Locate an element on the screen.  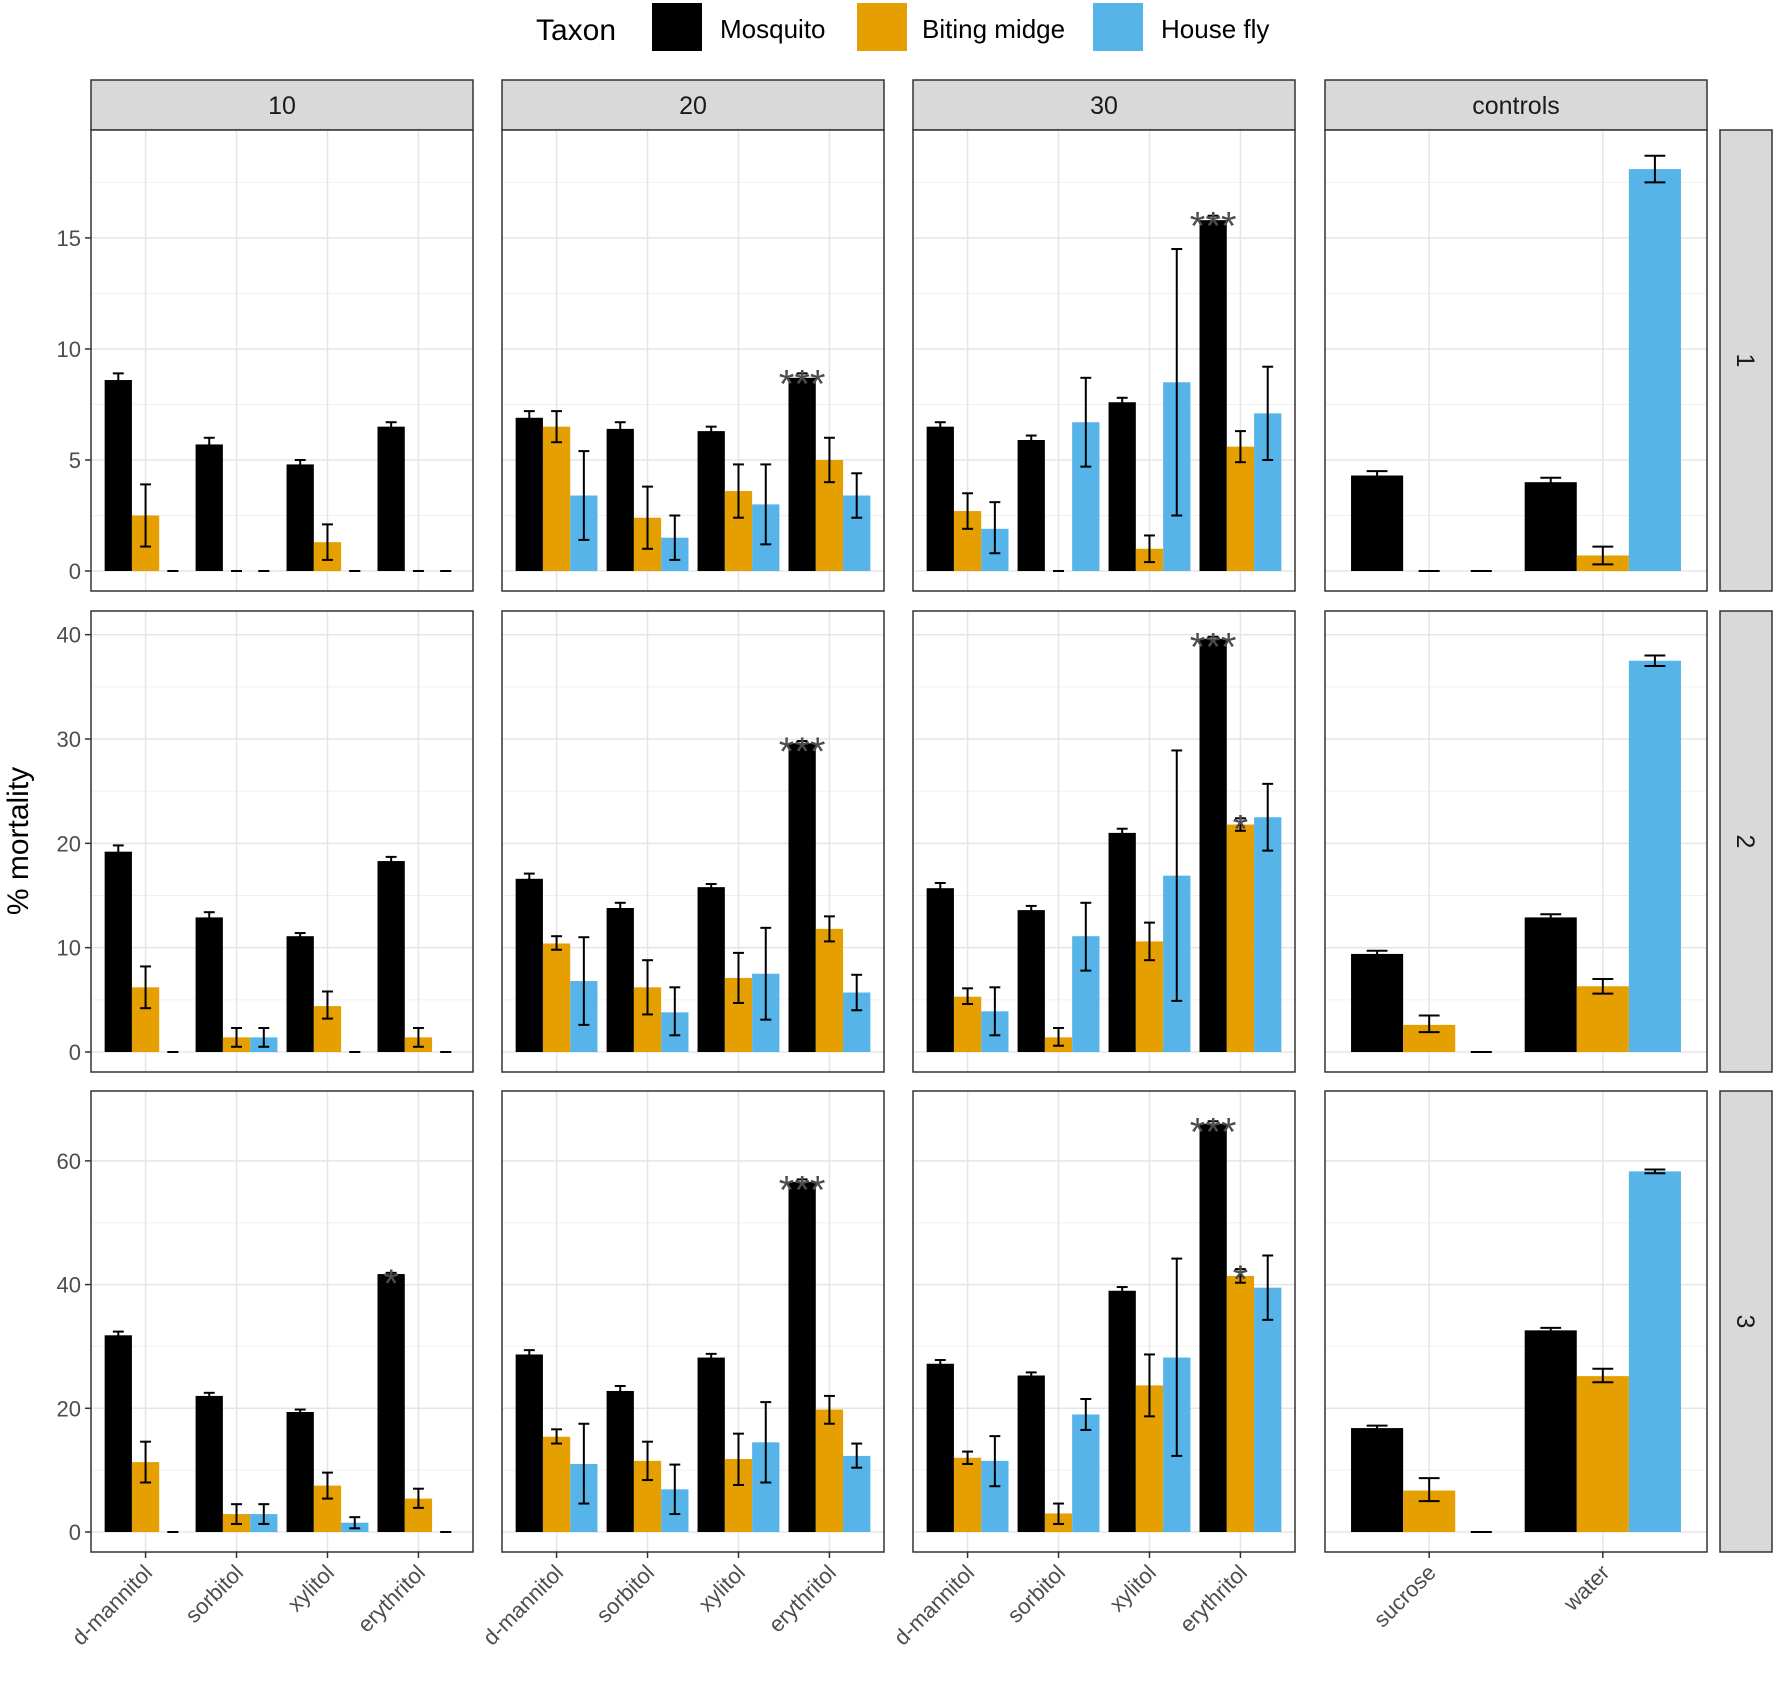
bar-r0c0-d-mannitol-mosquito is located at coordinates (118, 475).